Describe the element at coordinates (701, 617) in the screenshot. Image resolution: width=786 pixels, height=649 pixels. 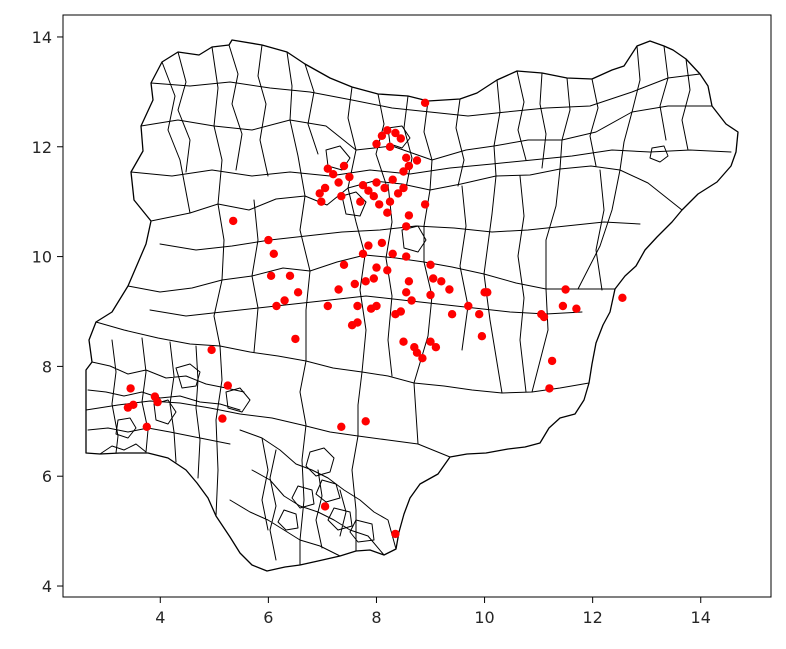
I see `x-tick-label: 14` at that location.